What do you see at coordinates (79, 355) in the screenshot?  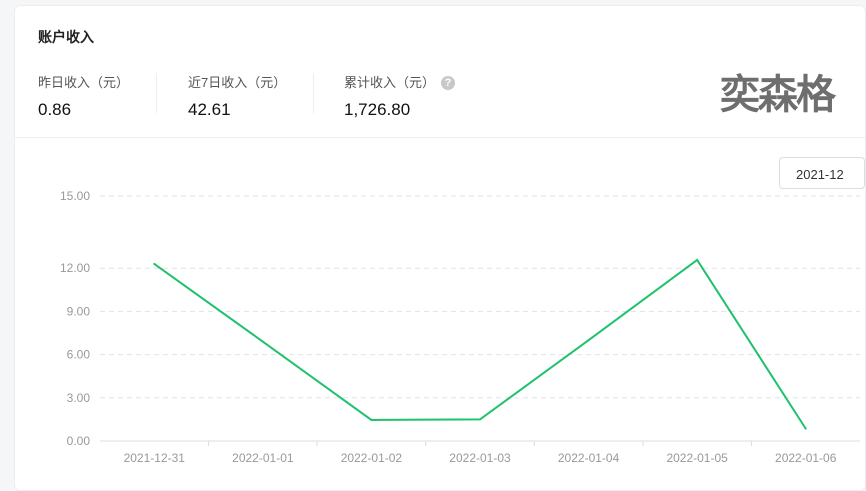 I see `y-tick-label: 6.00` at bounding box center [79, 355].